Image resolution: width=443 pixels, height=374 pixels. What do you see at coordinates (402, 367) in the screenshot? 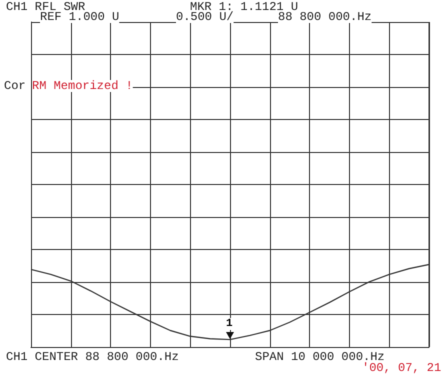
I see `text: '00, 07, 21` at bounding box center [402, 367].